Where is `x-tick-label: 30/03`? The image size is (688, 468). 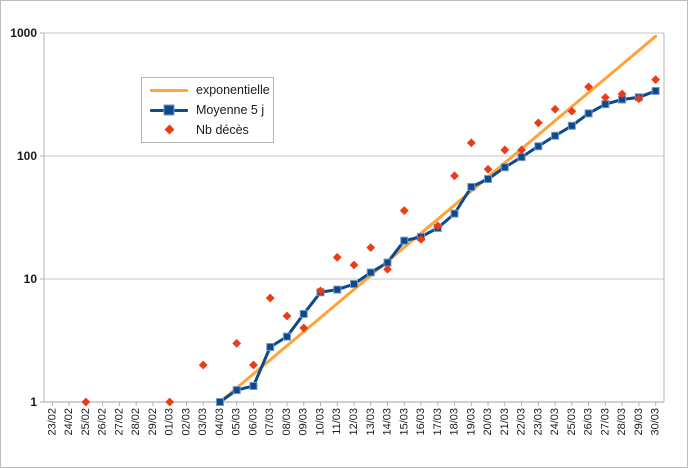 x-tick-label: 30/03 is located at coordinates (656, 422).